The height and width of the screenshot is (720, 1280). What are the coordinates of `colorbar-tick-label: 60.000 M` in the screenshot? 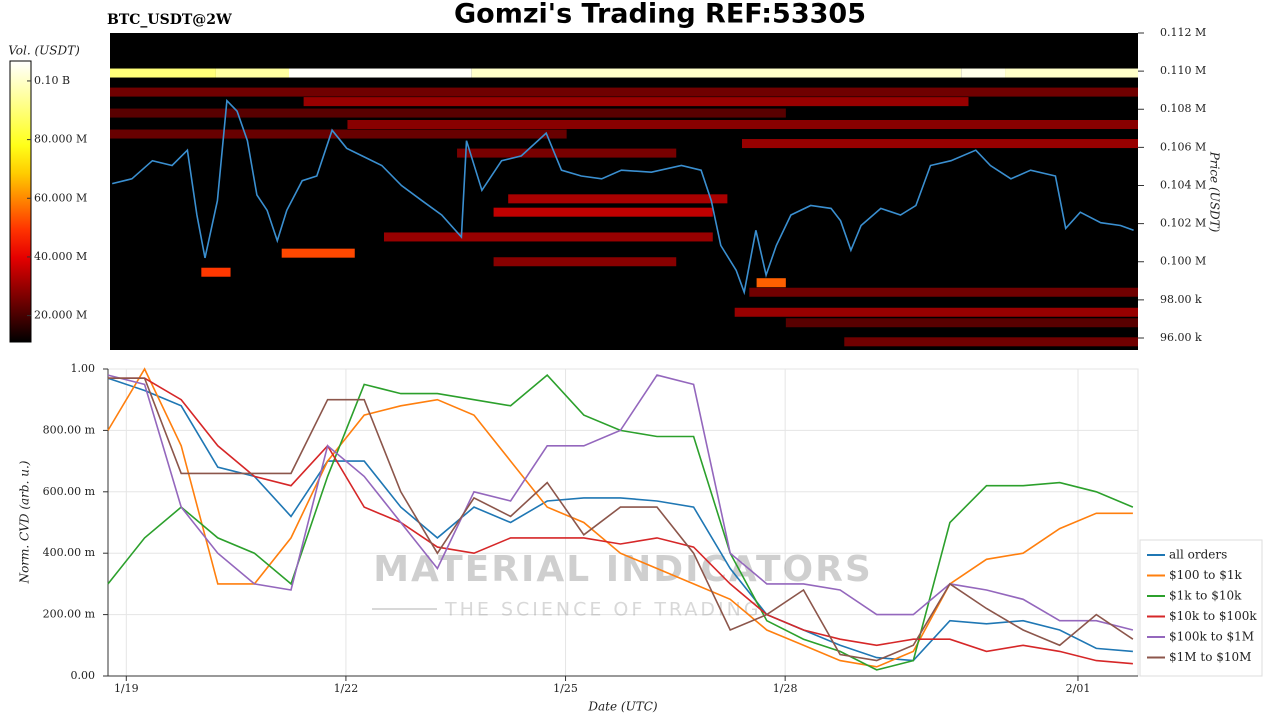 It's located at (60, 197).